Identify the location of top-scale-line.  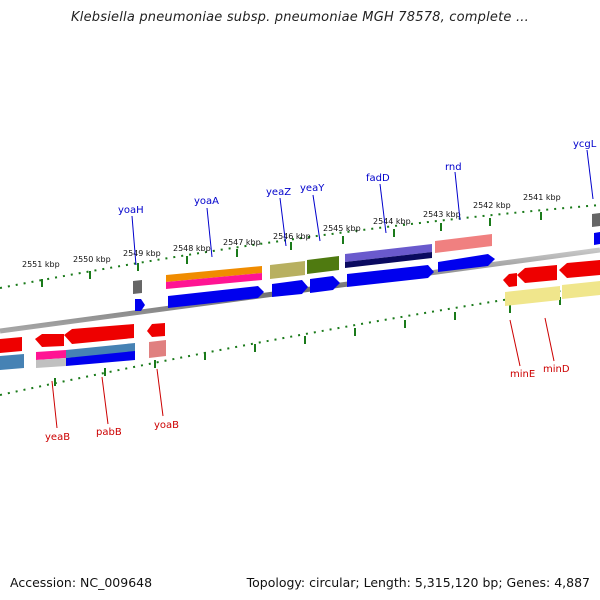
(300, 246).